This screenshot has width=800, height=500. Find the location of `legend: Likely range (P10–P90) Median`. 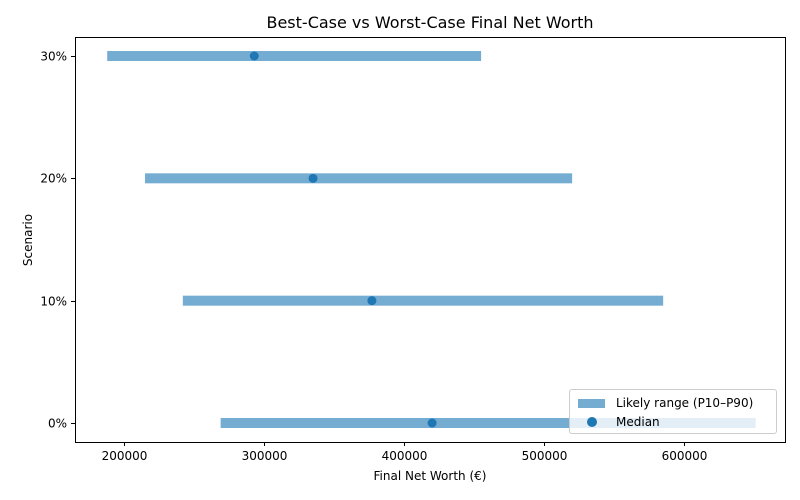

legend: Likely range (P10–P90) Median is located at coordinates (673, 411).